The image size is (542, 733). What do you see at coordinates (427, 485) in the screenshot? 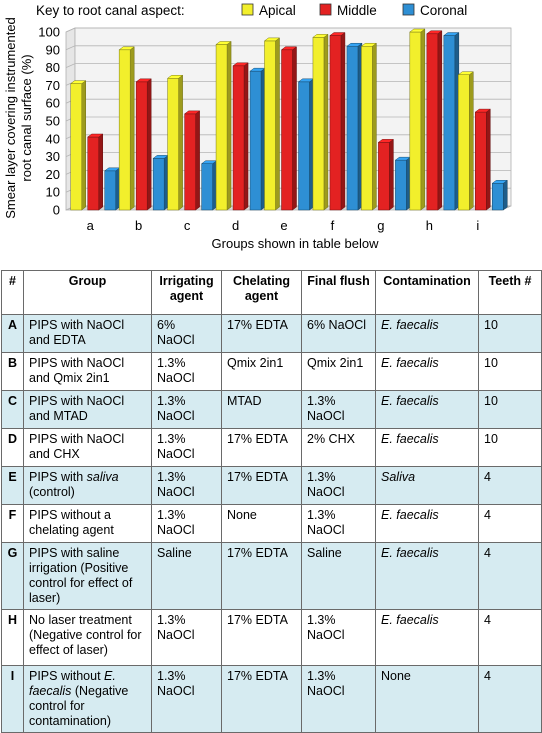
I see `row-contamination: Saliva` at bounding box center [427, 485].